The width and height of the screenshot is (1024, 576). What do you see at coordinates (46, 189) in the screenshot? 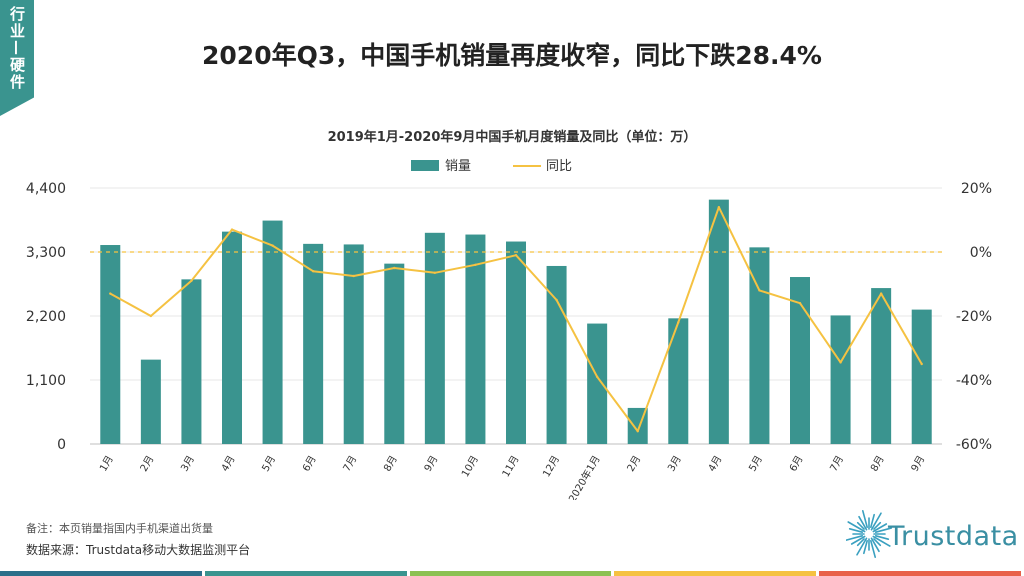
I see `y-left-tick-label: 4,400` at bounding box center [46, 189].